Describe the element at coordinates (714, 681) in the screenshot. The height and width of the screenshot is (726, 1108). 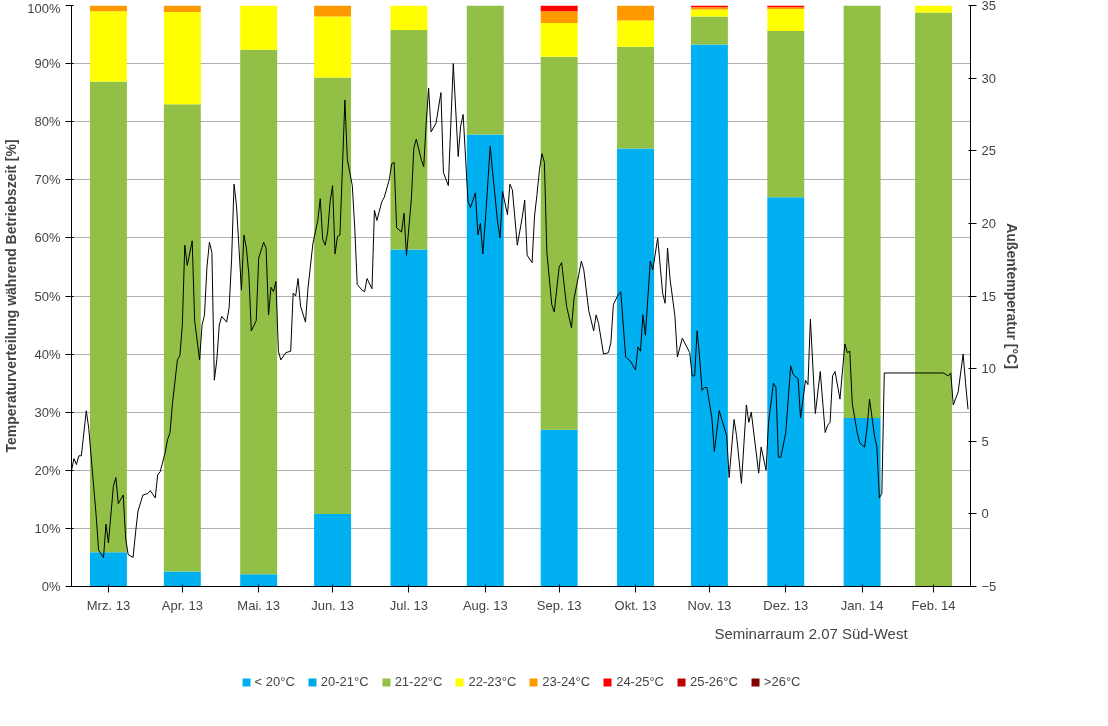
I see `legend-label: 25-26°C` at that location.